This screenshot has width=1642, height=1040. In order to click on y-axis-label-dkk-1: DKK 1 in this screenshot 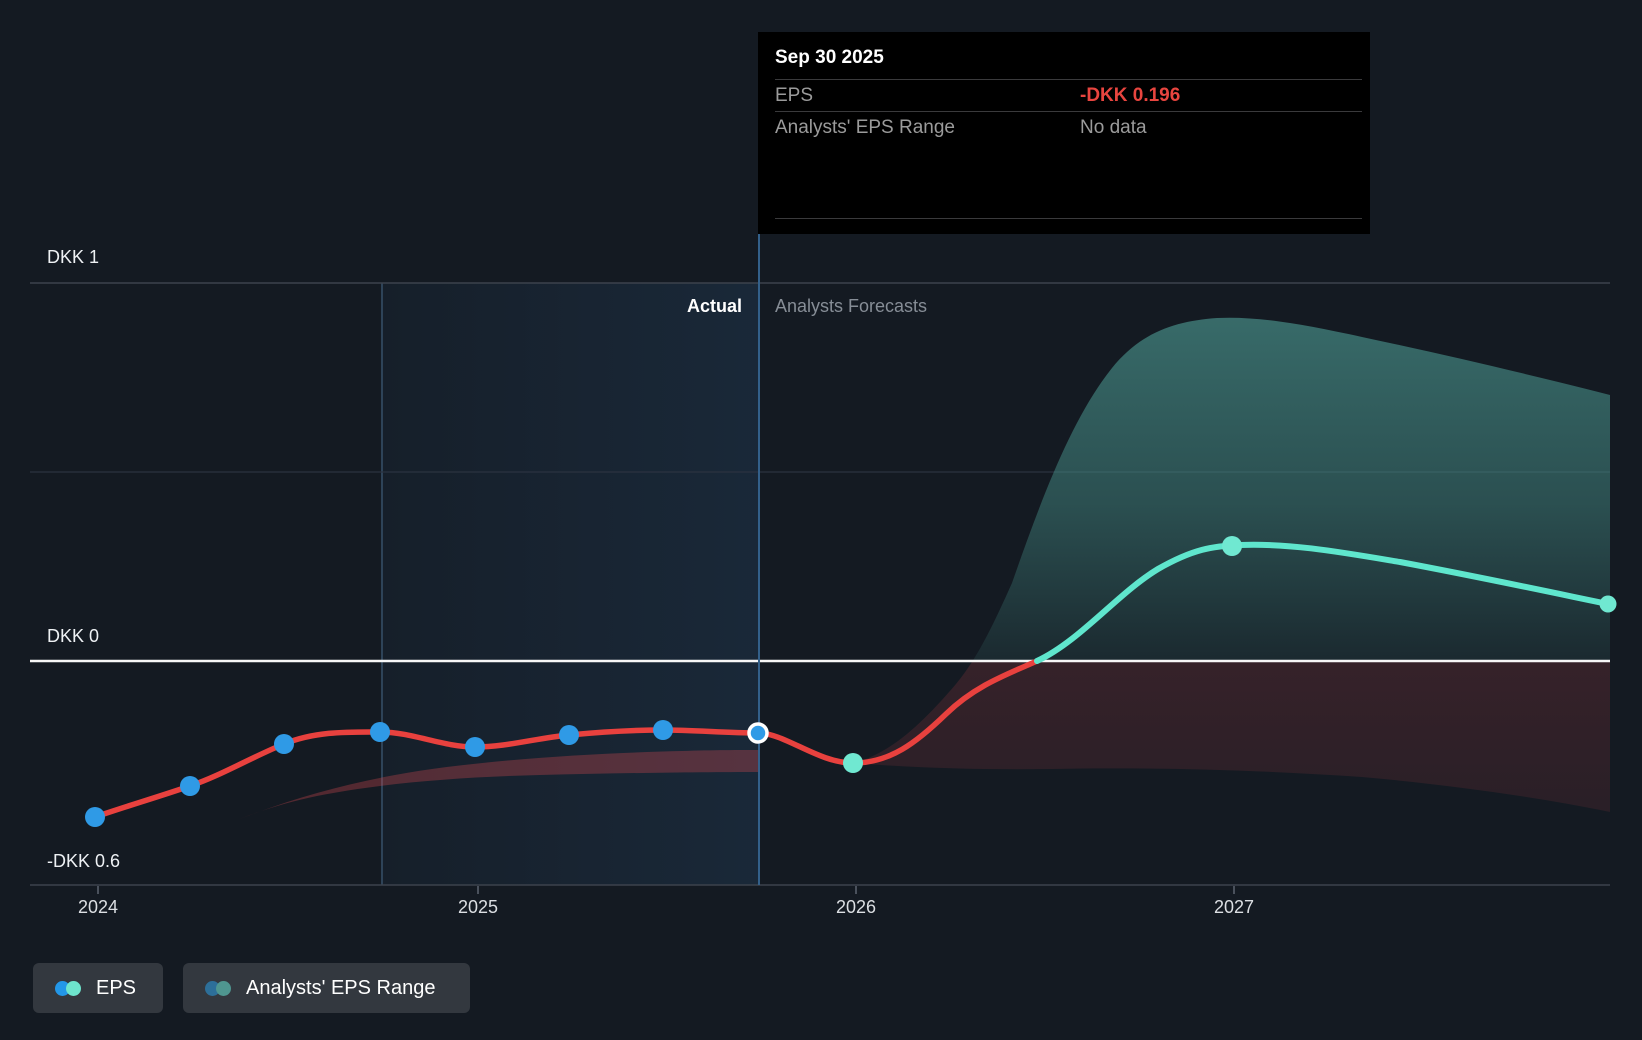, I will do `click(73, 257)`.